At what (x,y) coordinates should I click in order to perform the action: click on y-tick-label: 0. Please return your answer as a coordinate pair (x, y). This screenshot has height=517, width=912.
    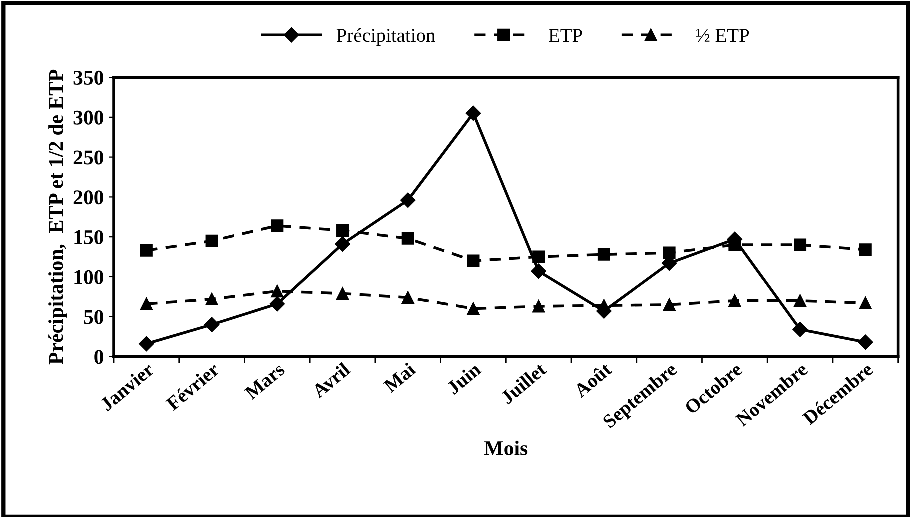
    Looking at the image, I should click on (99, 357).